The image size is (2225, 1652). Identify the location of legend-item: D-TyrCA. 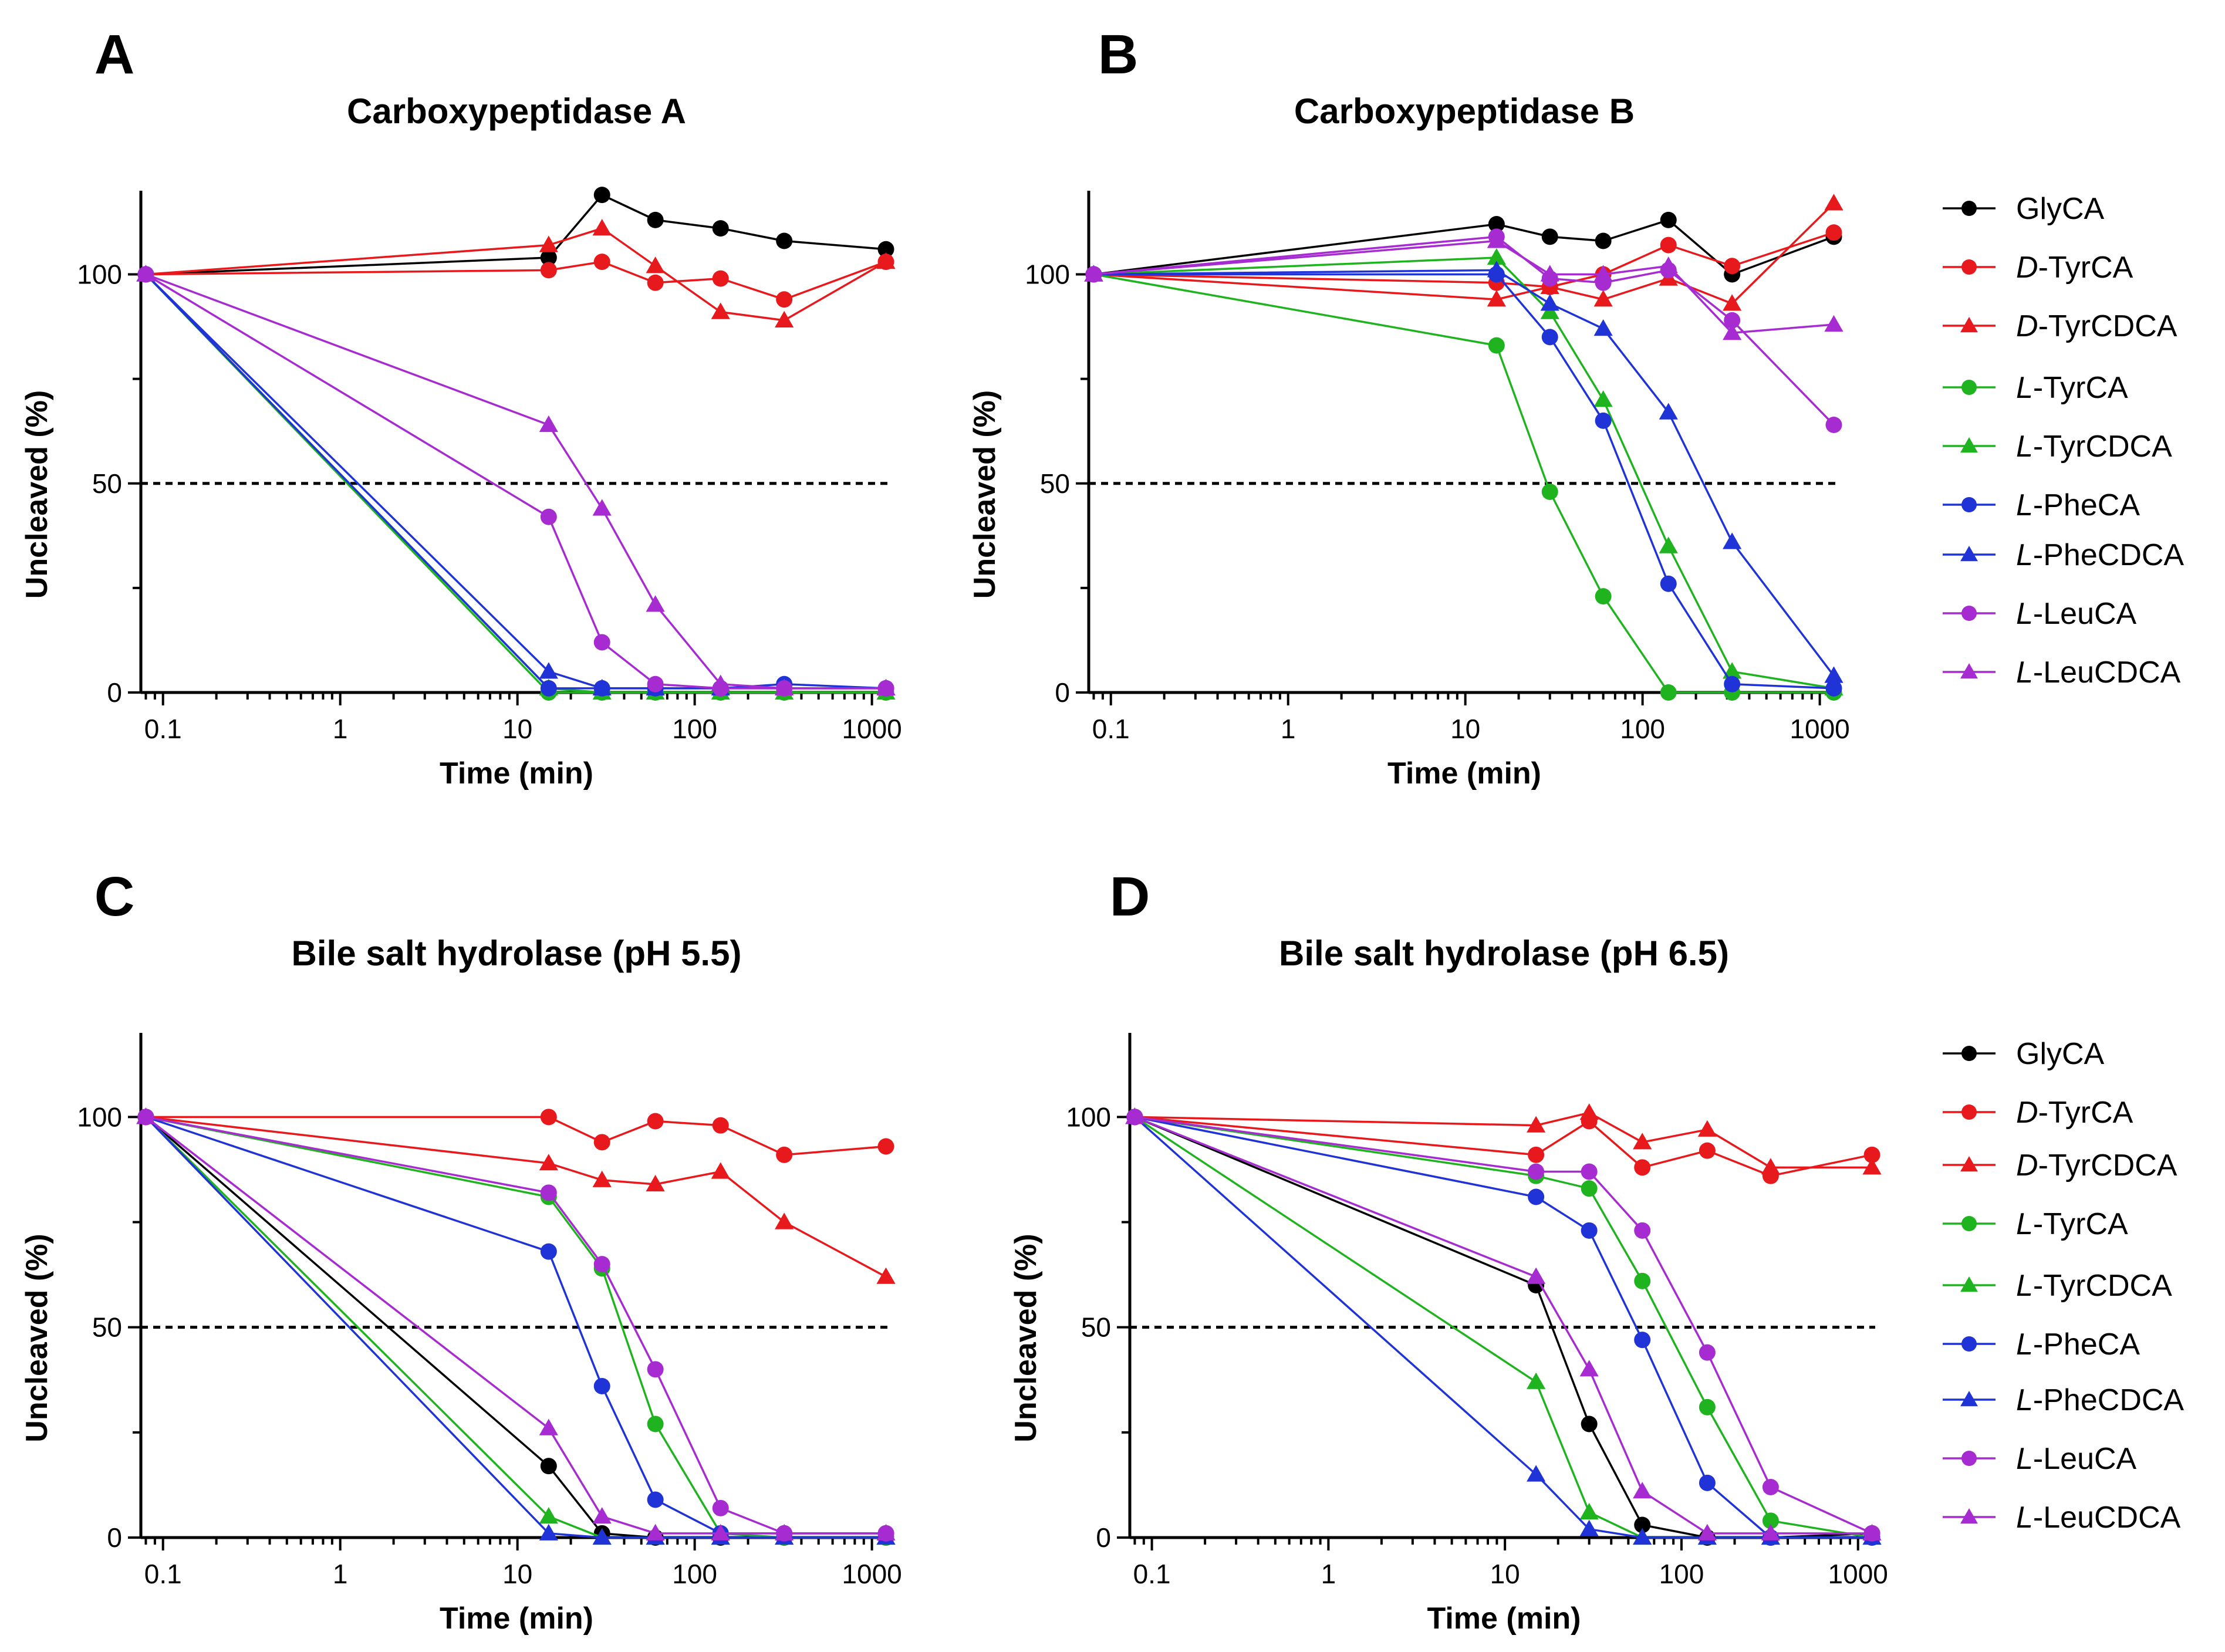
(2038, 1113).